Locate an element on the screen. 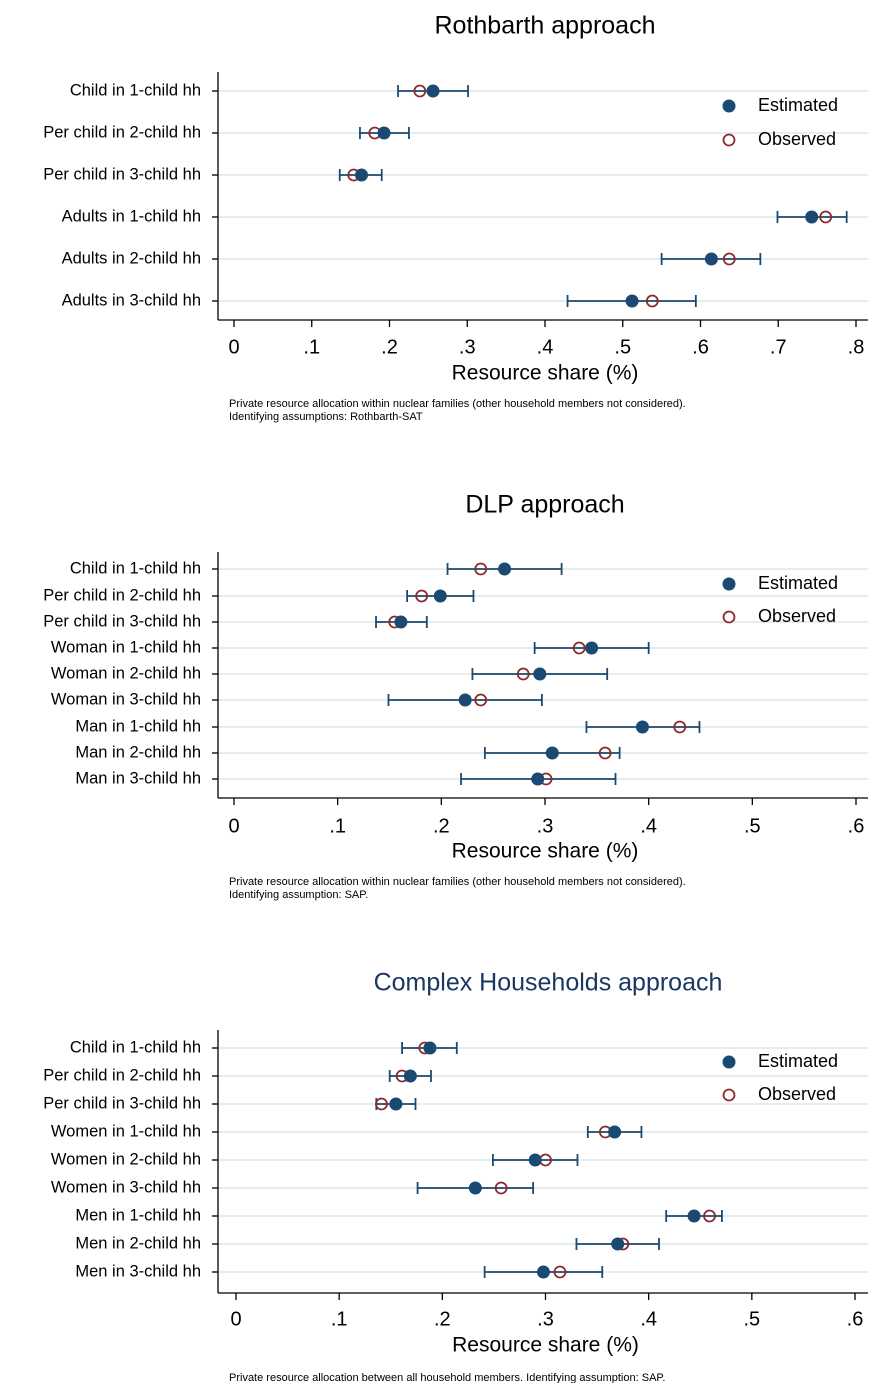 This screenshot has width=870, height=1383. y-tick-label: Man in 3-child hh is located at coordinates (138, 778).